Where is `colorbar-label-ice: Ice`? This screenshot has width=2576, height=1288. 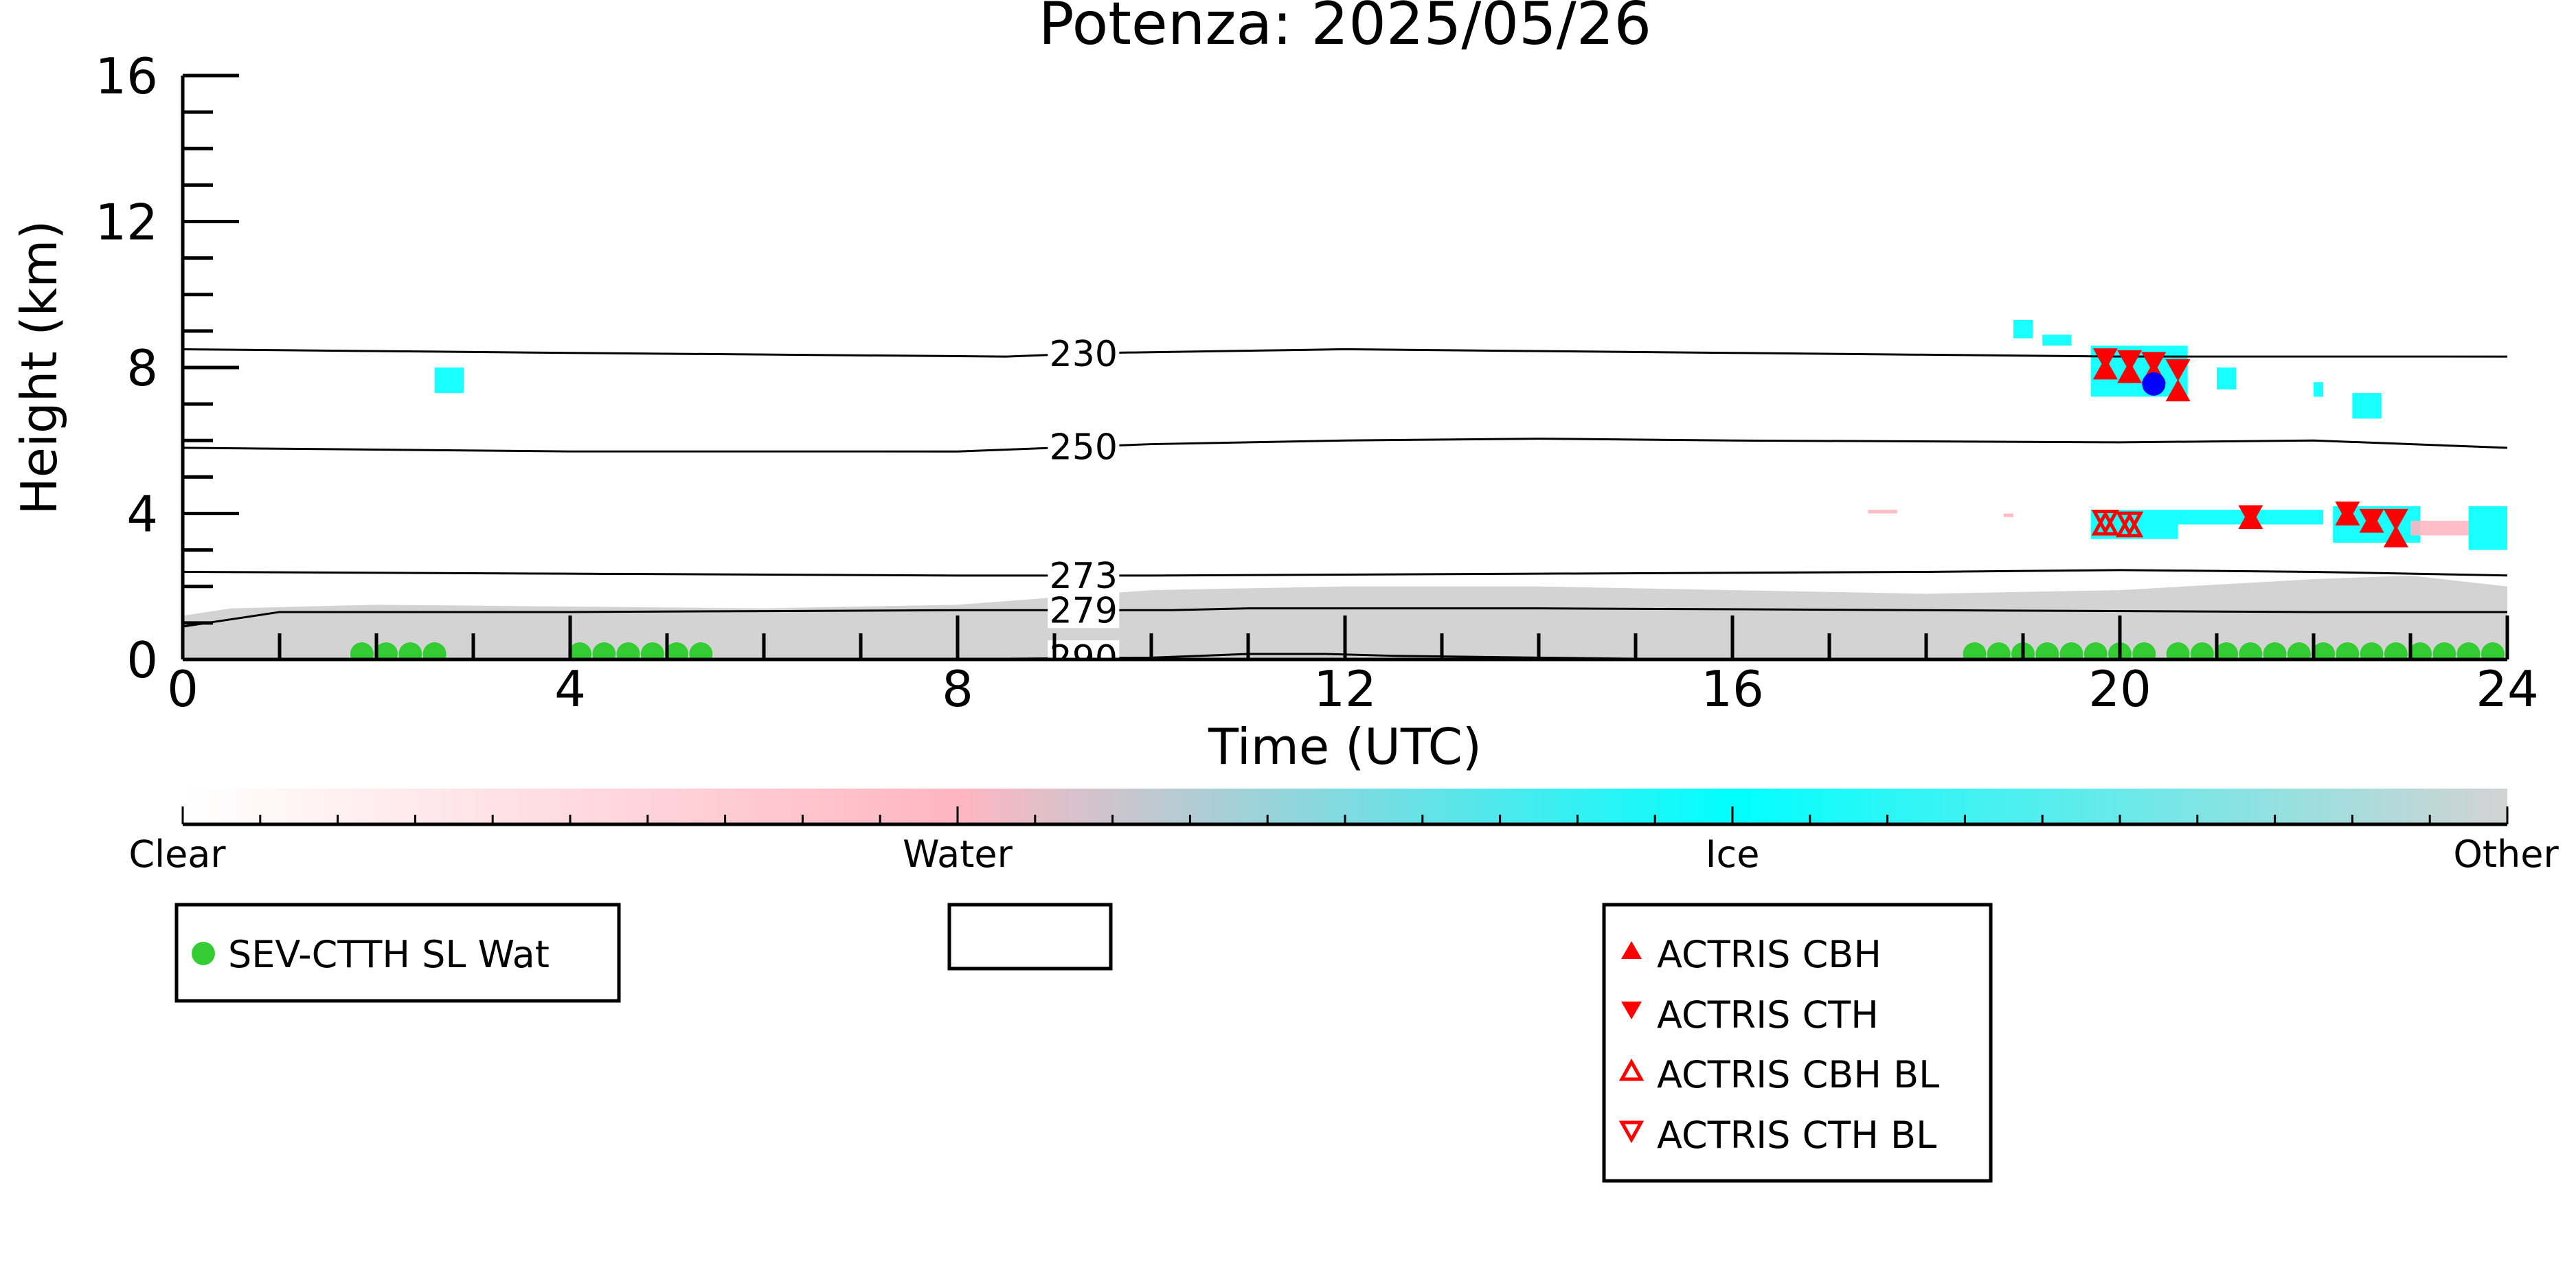 colorbar-label-ice: Ice is located at coordinates (1733, 854).